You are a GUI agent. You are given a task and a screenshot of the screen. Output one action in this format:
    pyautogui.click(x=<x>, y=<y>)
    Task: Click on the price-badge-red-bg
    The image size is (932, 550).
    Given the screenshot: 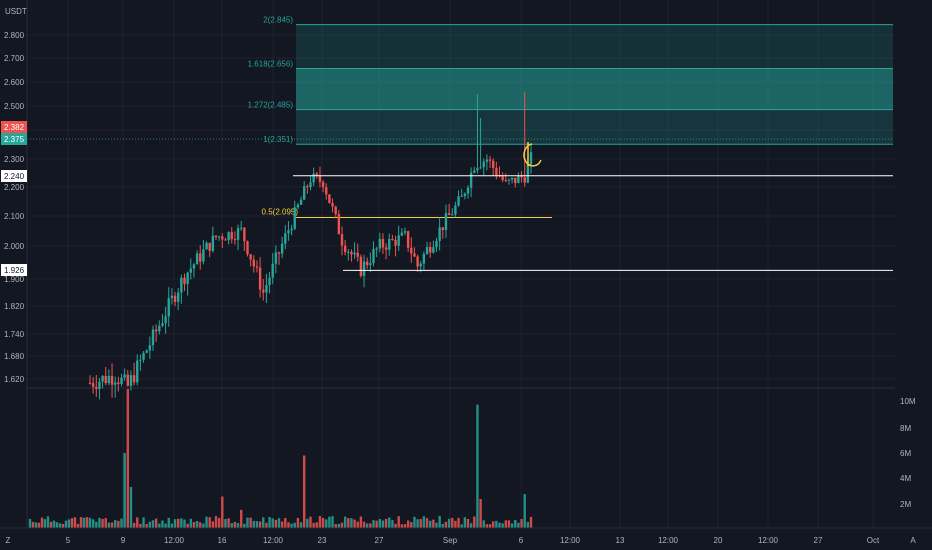 What is the action you would take?
    pyautogui.click(x=14, y=127)
    